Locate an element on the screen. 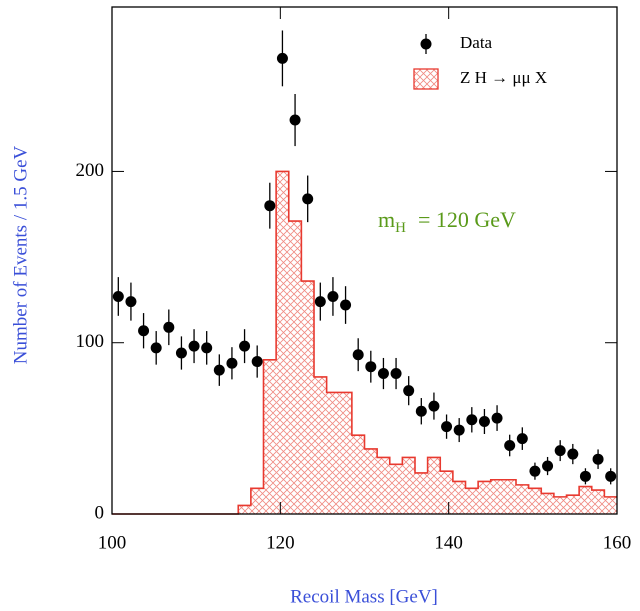 This screenshot has height=611, width=640. annotation: mH = 120 GeV is located at coordinates (447, 221).